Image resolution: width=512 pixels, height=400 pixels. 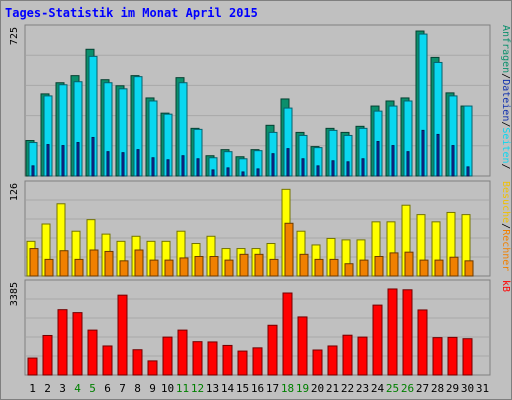 What do you see at coordinates (152, 388) in the screenshot?
I see `x-tick-label-9: 9` at bounding box center [152, 388].